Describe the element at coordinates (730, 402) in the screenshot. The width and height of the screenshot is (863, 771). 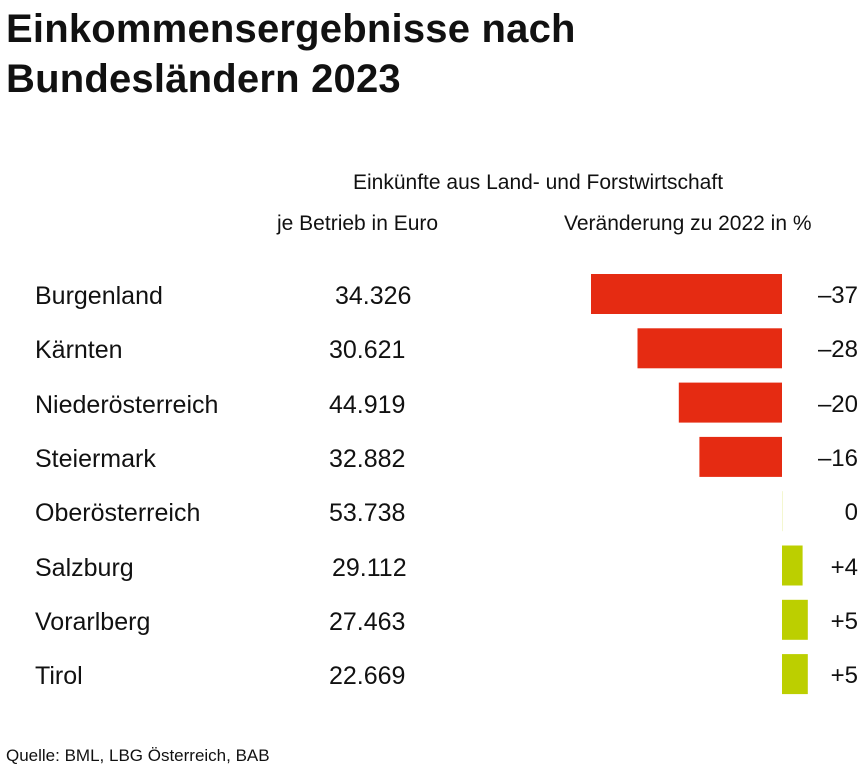
I see `bar-niederösterreich` at that location.